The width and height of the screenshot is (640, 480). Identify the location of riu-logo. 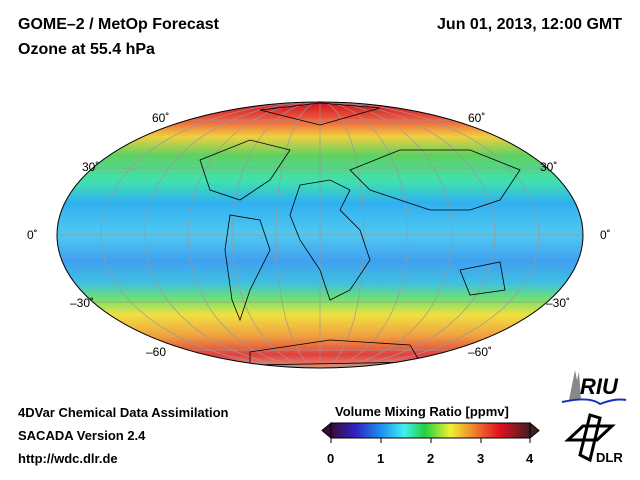
(594, 388).